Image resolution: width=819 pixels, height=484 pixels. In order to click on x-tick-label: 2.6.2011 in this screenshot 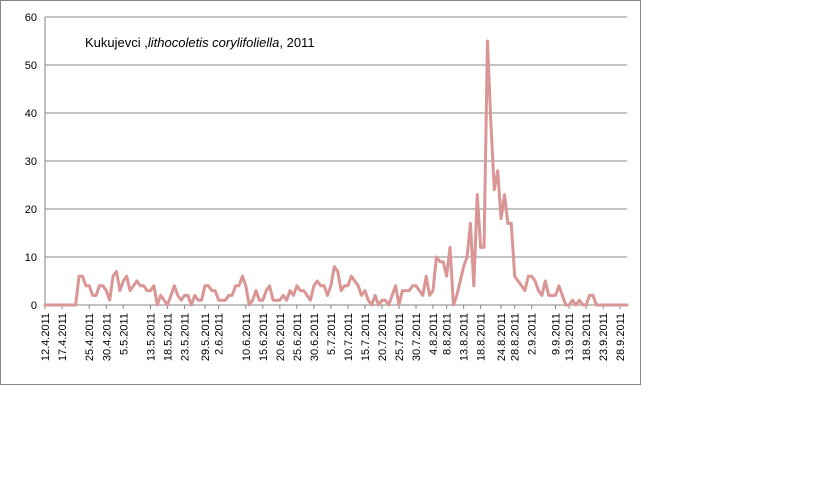, I will do `click(220, 334)`.